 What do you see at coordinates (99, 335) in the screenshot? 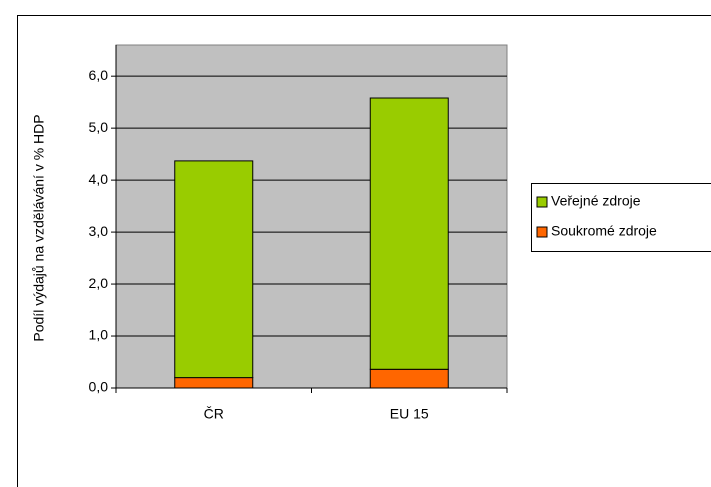
I see `y-tick-label: 1,0` at bounding box center [99, 335].